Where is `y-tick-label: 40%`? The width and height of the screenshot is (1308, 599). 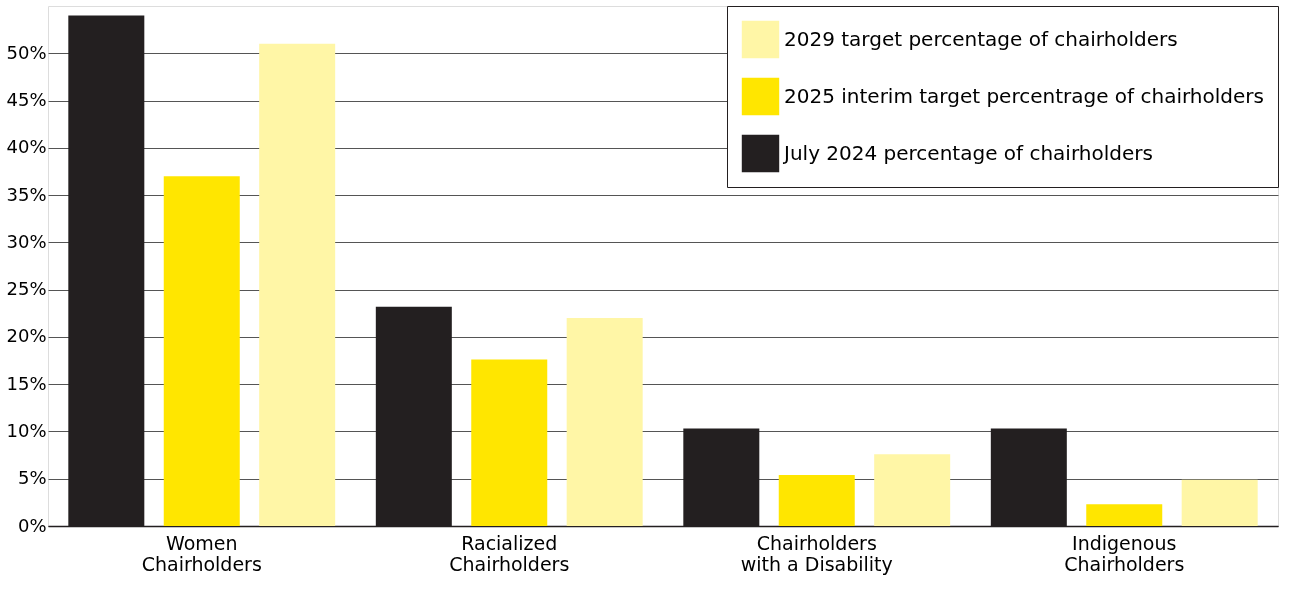
y-tick-label: 40% is located at coordinates (26, 147).